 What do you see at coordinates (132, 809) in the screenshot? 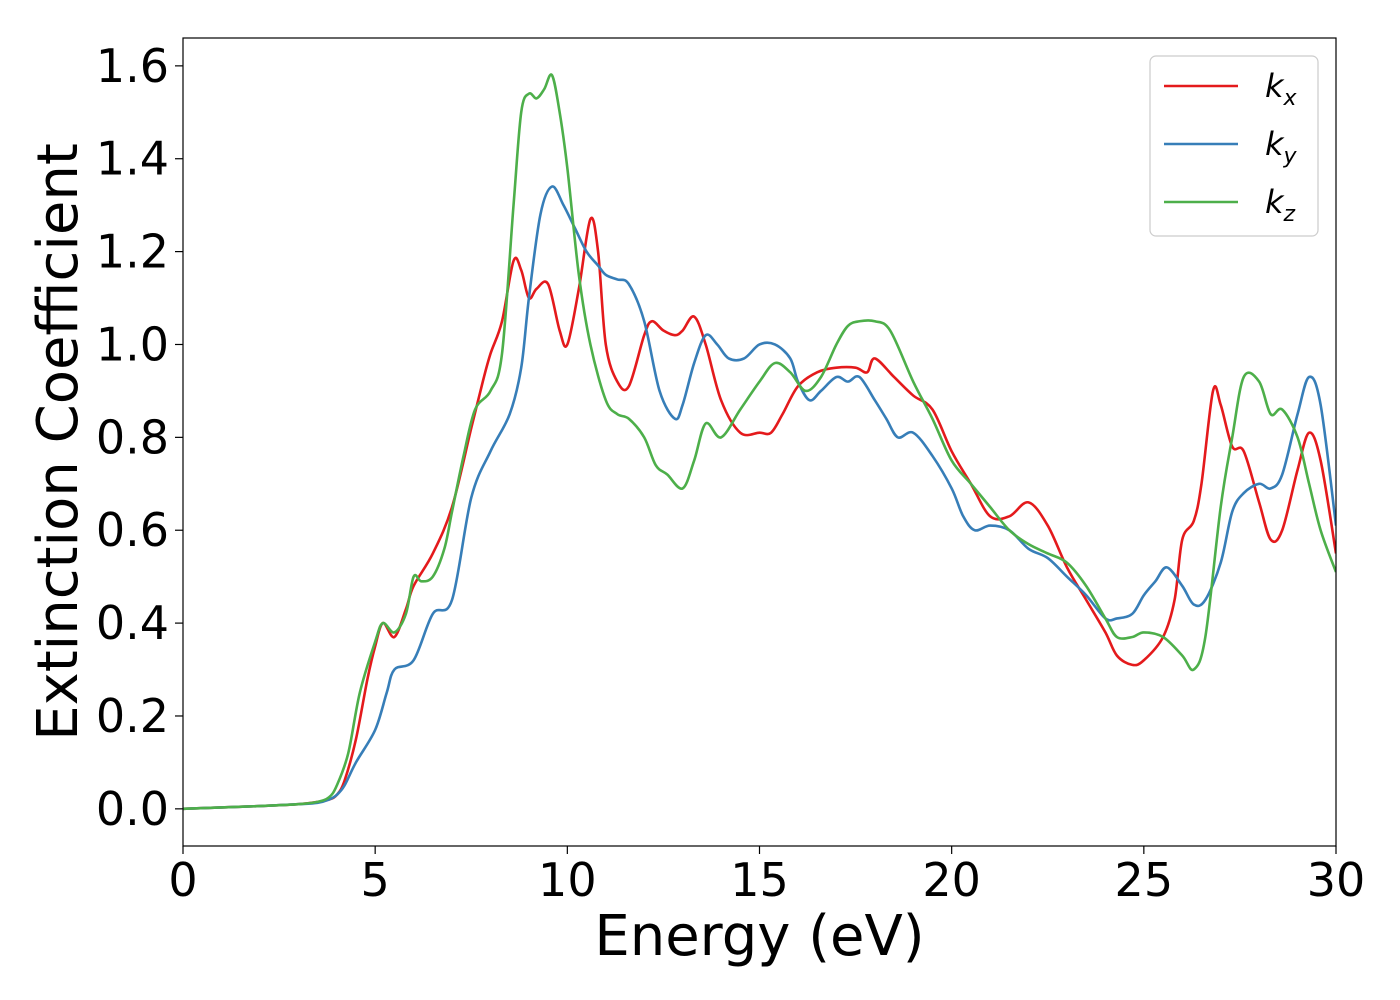
I see `y-tick-label: 0.0` at bounding box center [132, 809].